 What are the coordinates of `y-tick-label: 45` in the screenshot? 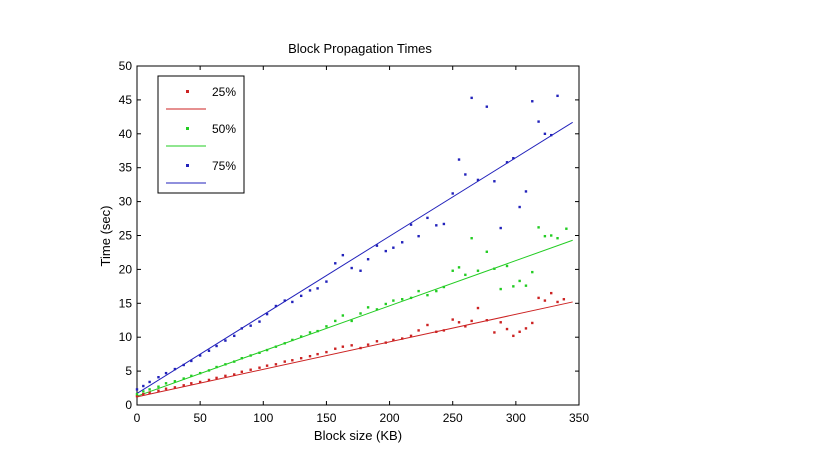 It's located at (126, 100).